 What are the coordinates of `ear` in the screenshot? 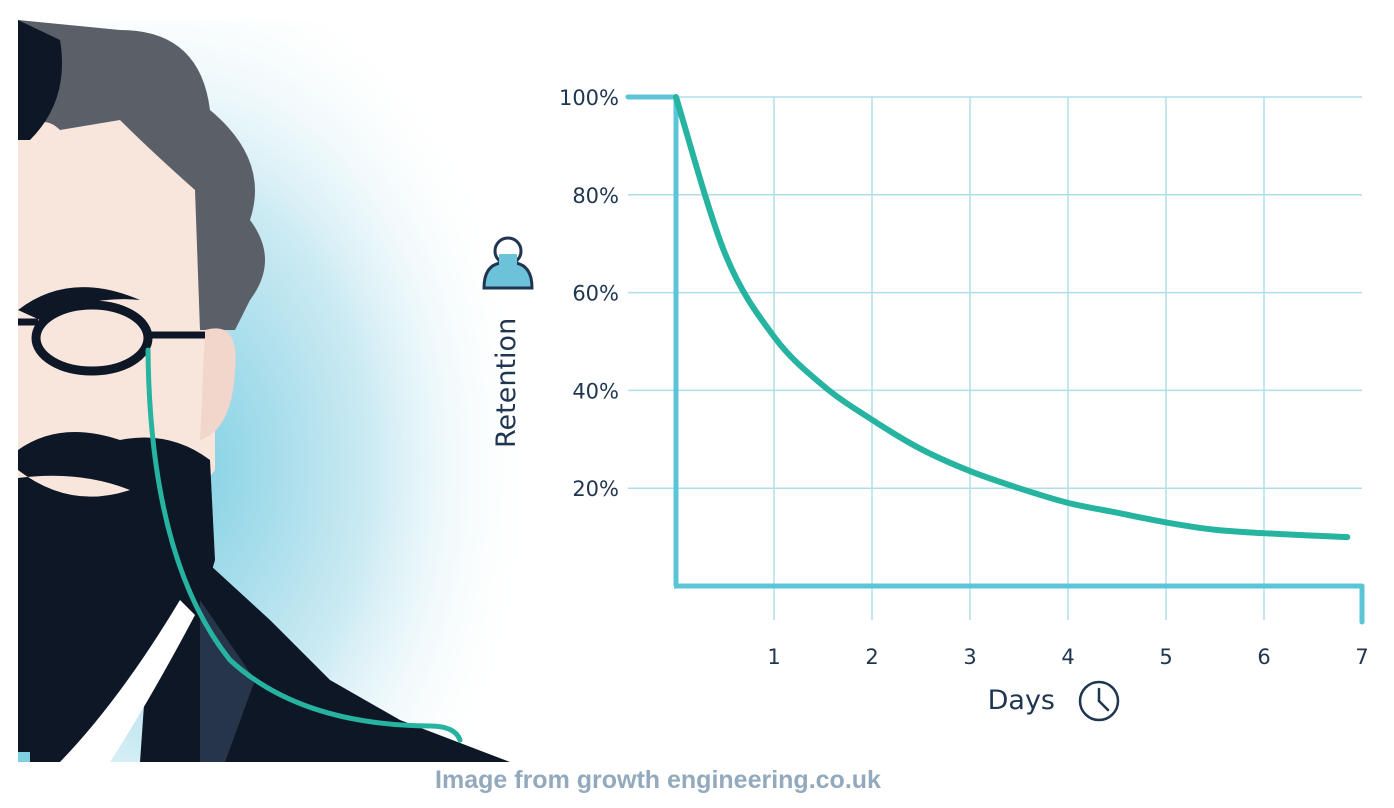 It's located at (218, 384).